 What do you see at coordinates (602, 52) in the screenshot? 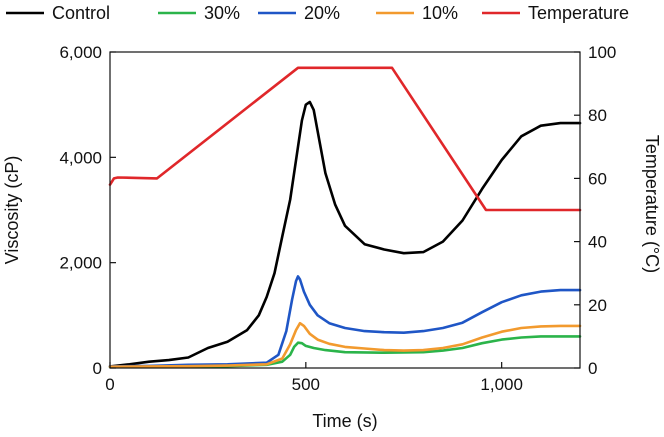
I see `y2-tick-label: 100` at bounding box center [602, 52].